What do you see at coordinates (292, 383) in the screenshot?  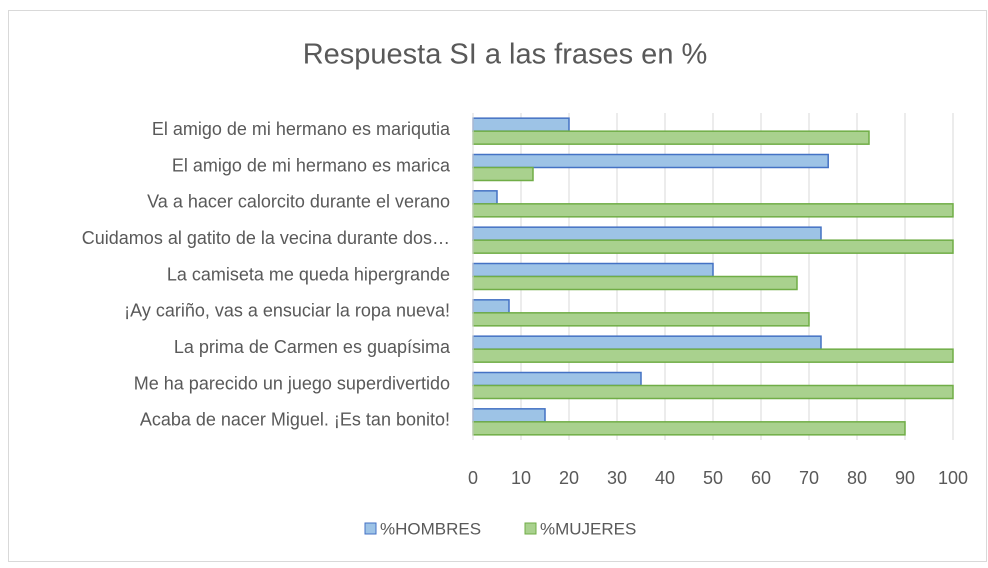 I see `y-tick-label: Me ha parecido un juego superdivertido` at bounding box center [292, 383].